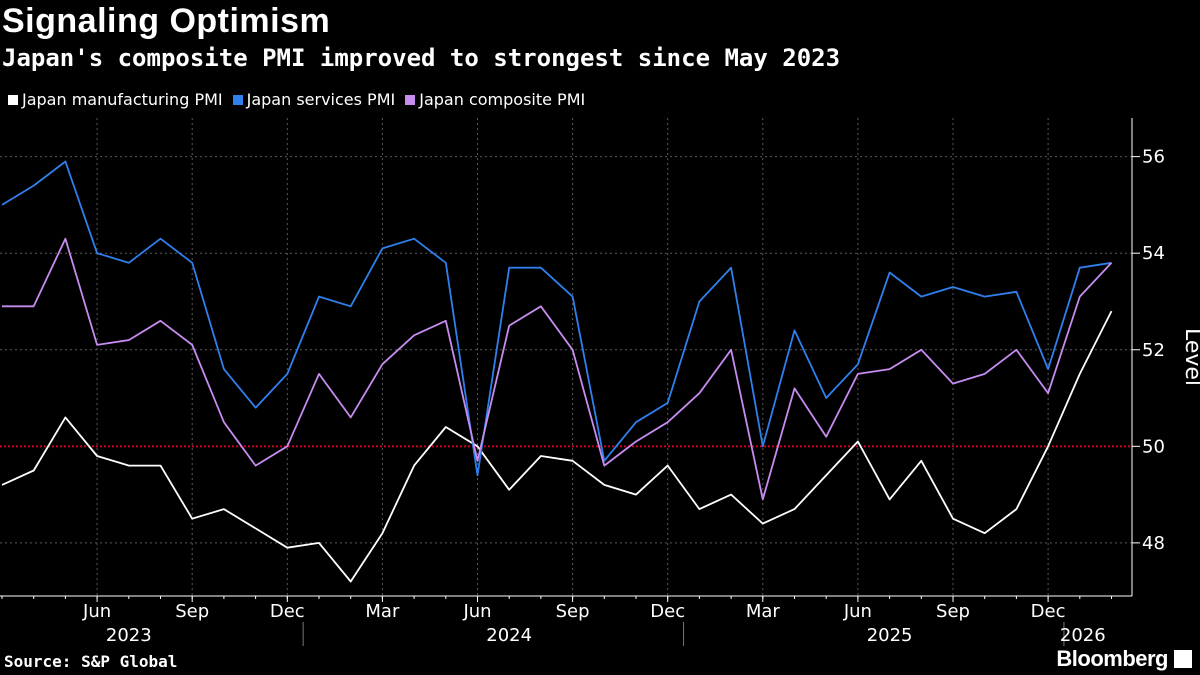 Image resolution: width=1200 pixels, height=675 pixels. Describe the element at coordinates (1153, 157) in the screenshot. I see `y-tick-label: 56` at that location.